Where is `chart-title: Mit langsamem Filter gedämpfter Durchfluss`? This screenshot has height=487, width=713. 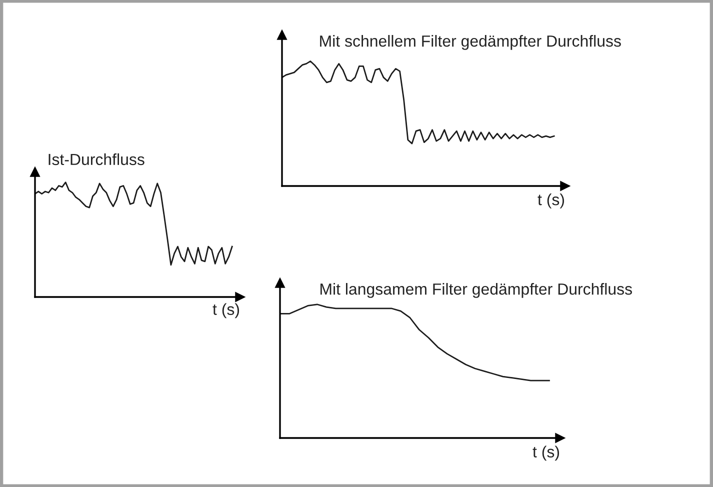 chart-title: Mit langsamem Filter gedämpfter Durchfluss is located at coordinates (476, 290).